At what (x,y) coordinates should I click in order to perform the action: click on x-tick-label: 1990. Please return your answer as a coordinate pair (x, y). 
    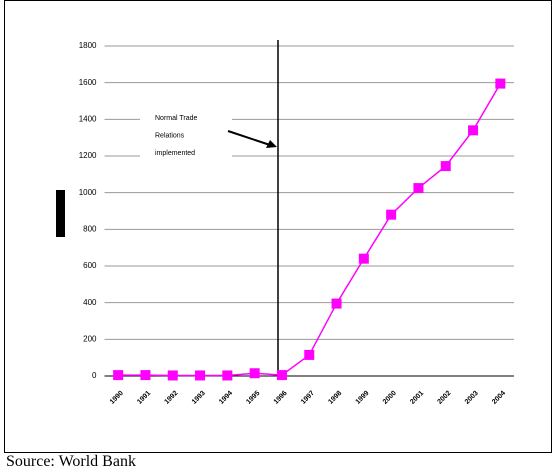
    Looking at the image, I should click on (117, 398).